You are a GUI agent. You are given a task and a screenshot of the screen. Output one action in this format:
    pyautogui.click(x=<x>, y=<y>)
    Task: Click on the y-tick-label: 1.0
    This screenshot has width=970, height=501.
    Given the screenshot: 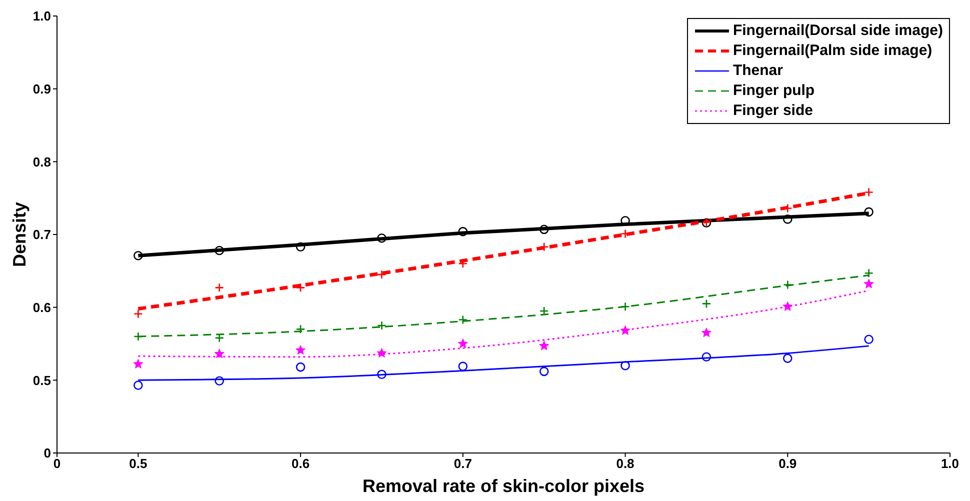 What is the action you would take?
    pyautogui.click(x=41, y=16)
    